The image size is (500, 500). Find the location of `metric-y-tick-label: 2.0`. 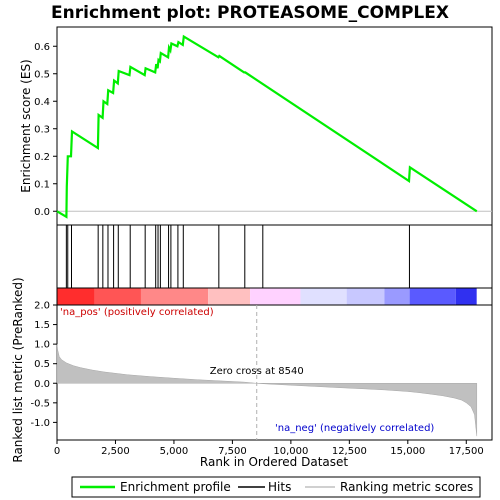

metric-y-tick-label: 2.0 is located at coordinates (42, 306).